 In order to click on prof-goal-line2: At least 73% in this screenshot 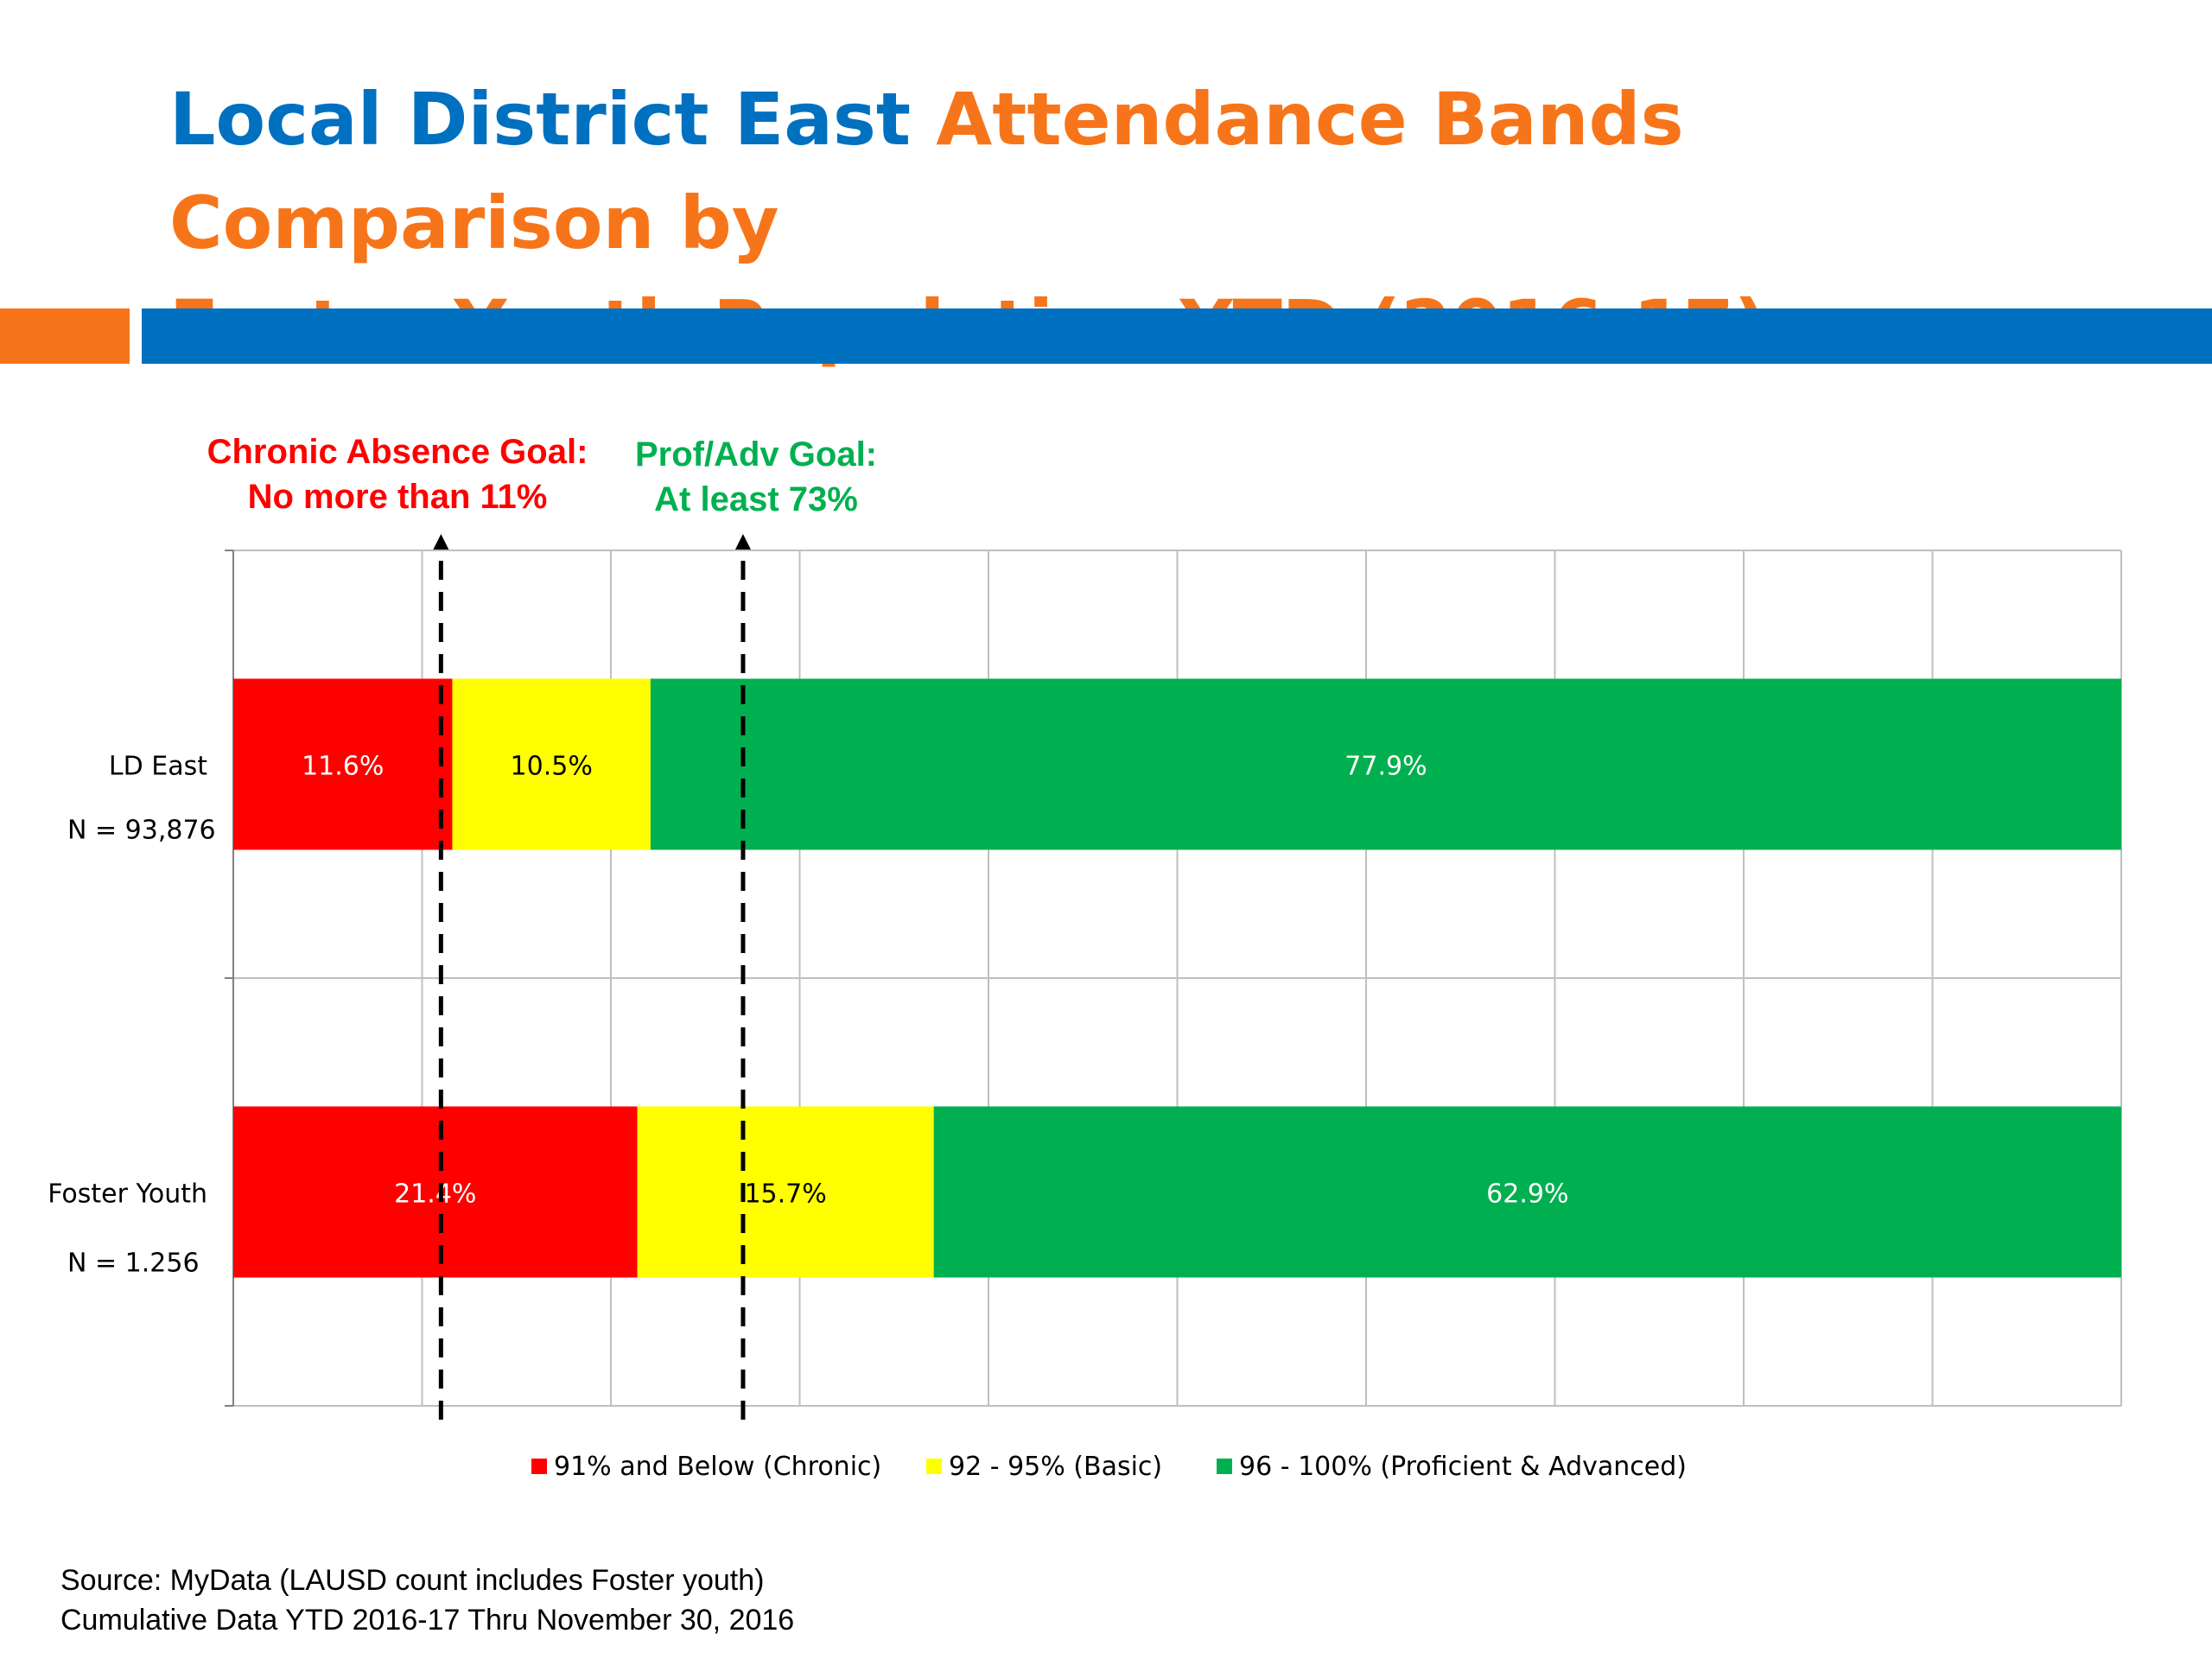, I will do `click(756, 499)`.